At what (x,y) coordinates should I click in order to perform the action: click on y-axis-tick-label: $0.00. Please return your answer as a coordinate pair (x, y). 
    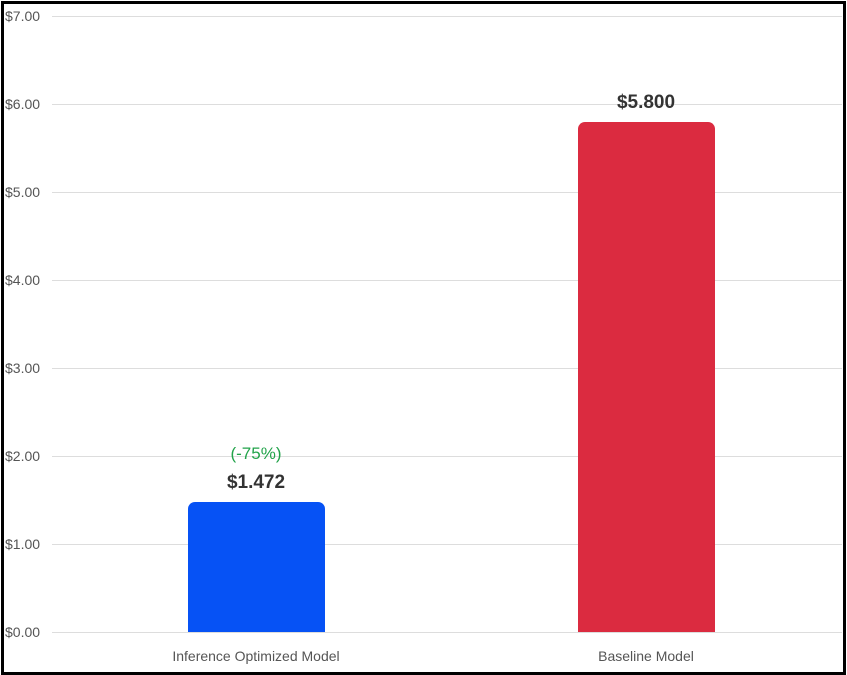
    Looking at the image, I should click on (23, 632).